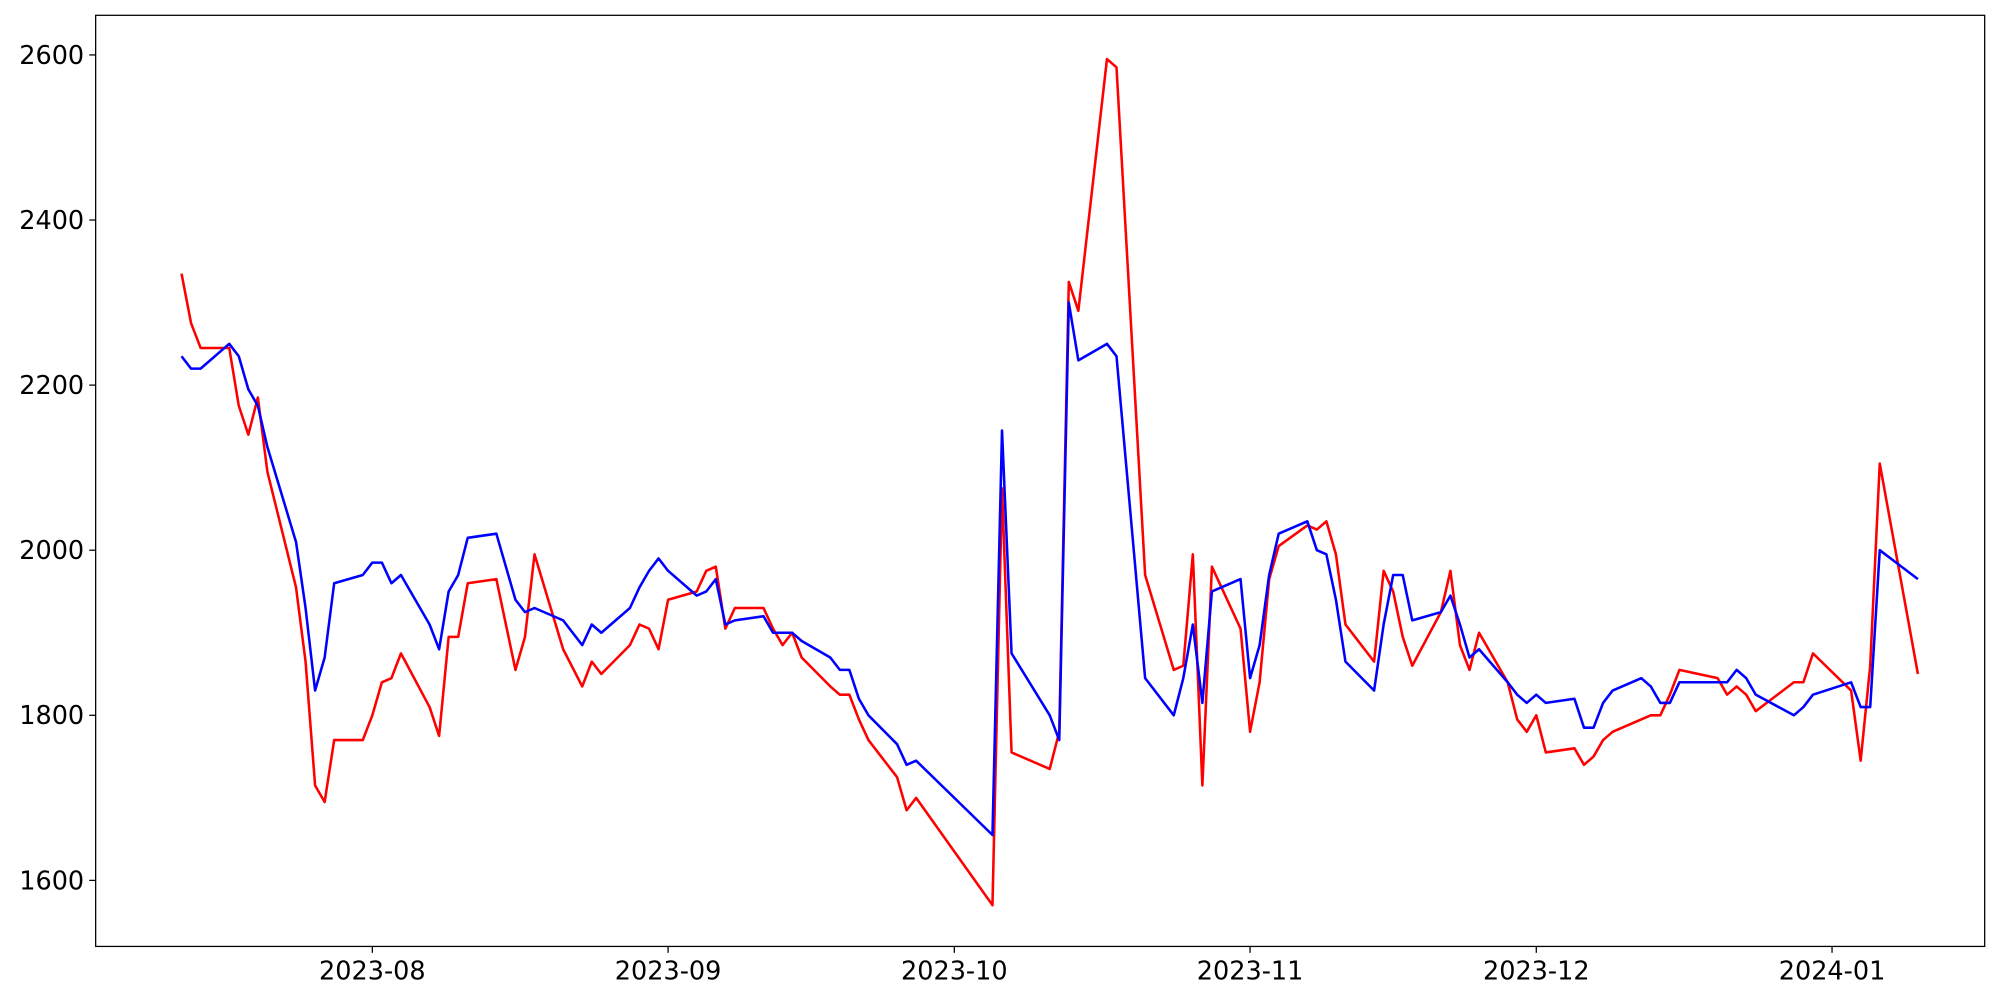 The width and height of the screenshot is (2000, 1000). Describe the element at coordinates (51, 881) in the screenshot. I see `y-tick-label: 1600` at that location.